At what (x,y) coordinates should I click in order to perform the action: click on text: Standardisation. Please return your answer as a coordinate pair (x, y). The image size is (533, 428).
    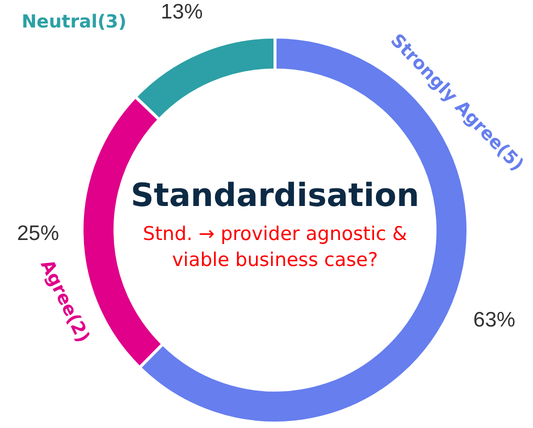
    Looking at the image, I should click on (275, 195).